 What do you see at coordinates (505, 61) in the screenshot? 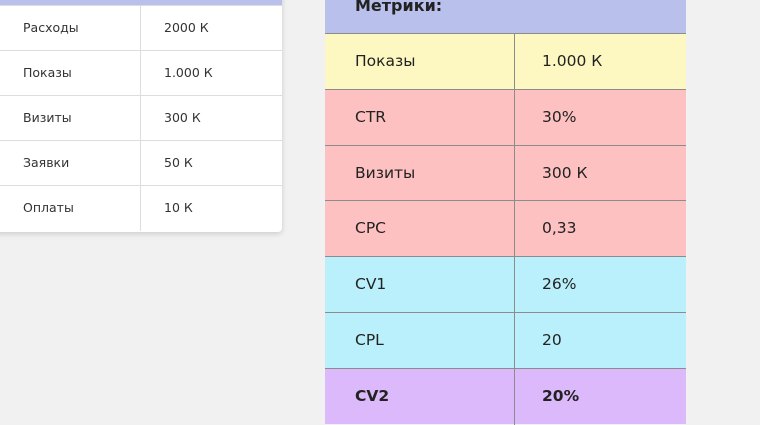
I see `metric-row: Показы 1.000 К` at bounding box center [505, 61].